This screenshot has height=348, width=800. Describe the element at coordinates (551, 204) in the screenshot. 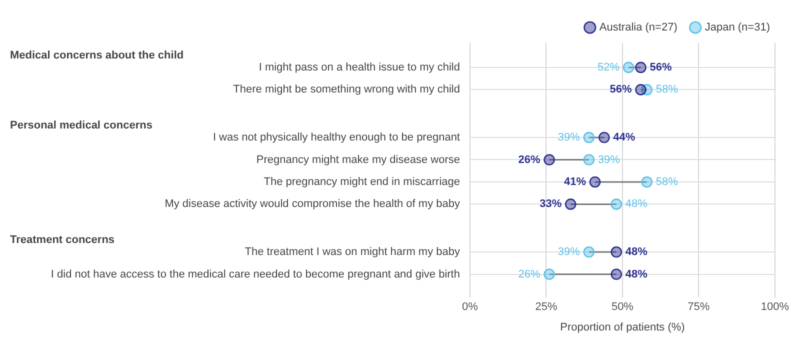

I see `data-label: 33%` at that location.